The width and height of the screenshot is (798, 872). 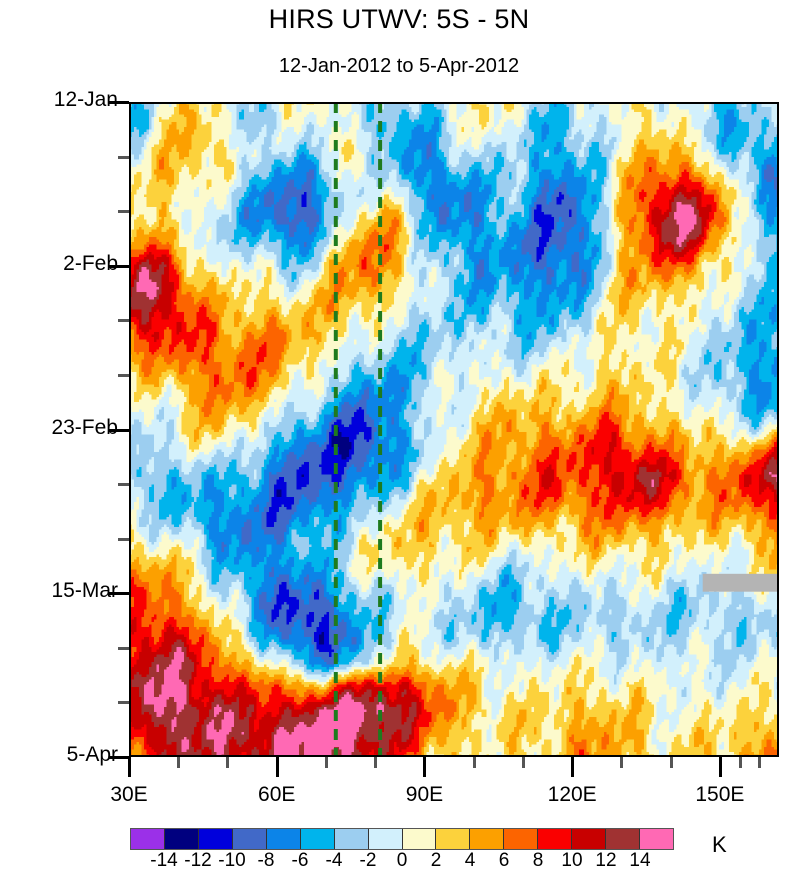 I want to click on colorbar, so click(x=402, y=839).